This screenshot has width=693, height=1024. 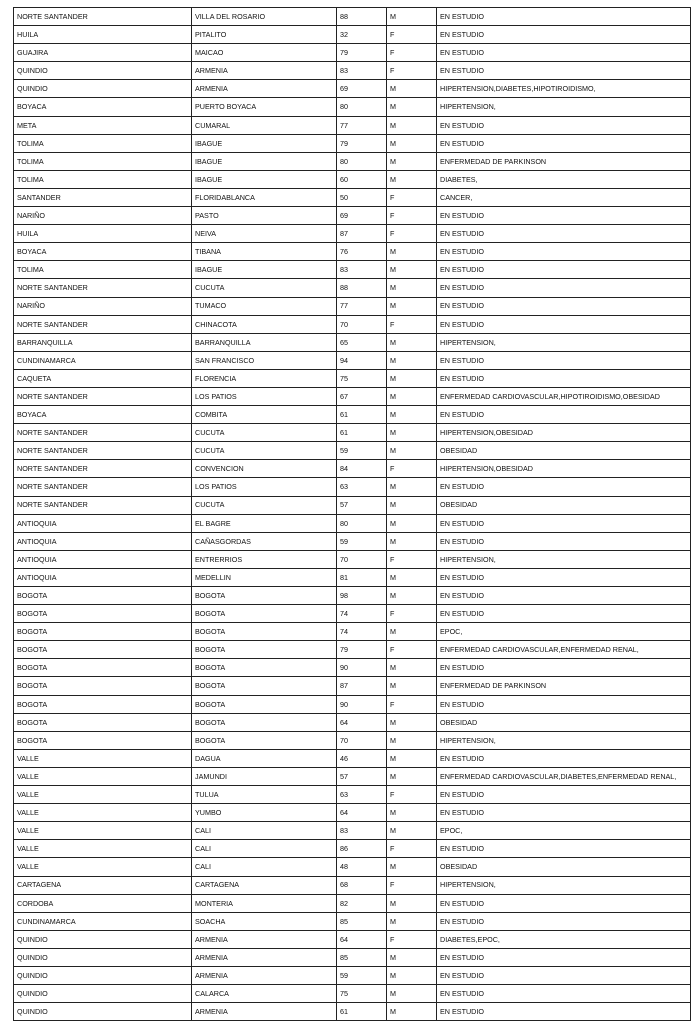 What do you see at coordinates (361, 957) in the screenshot?
I see `age-cell: 85` at bounding box center [361, 957].